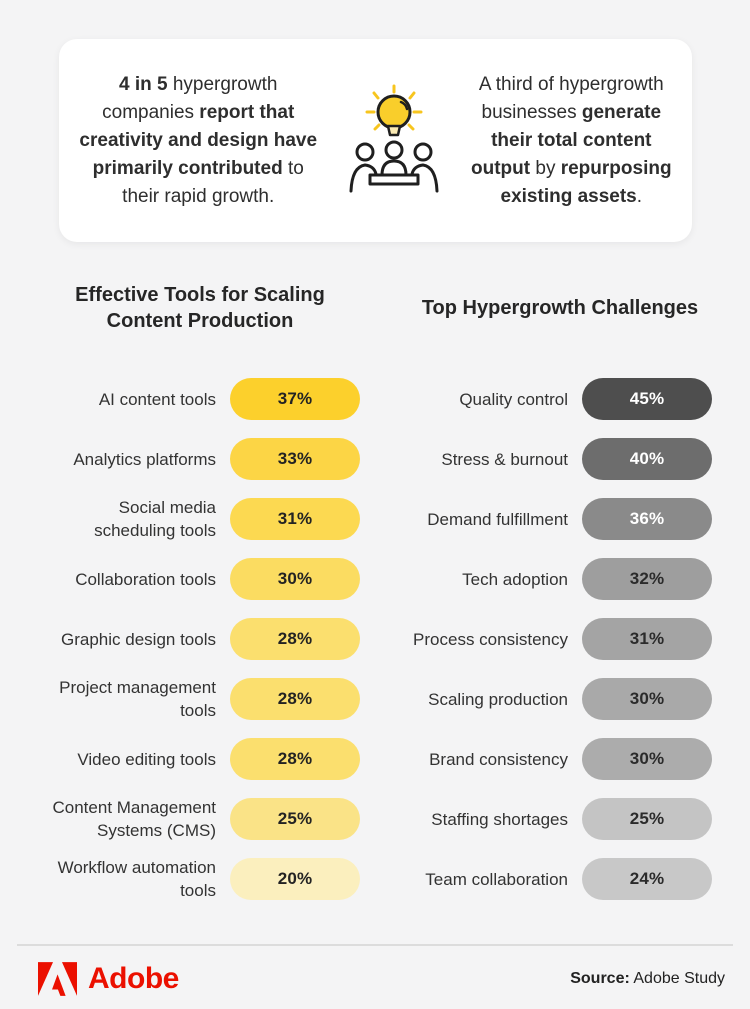 The height and width of the screenshot is (1009, 750). I want to click on bar-label: Brand consistency, so click(498, 759).